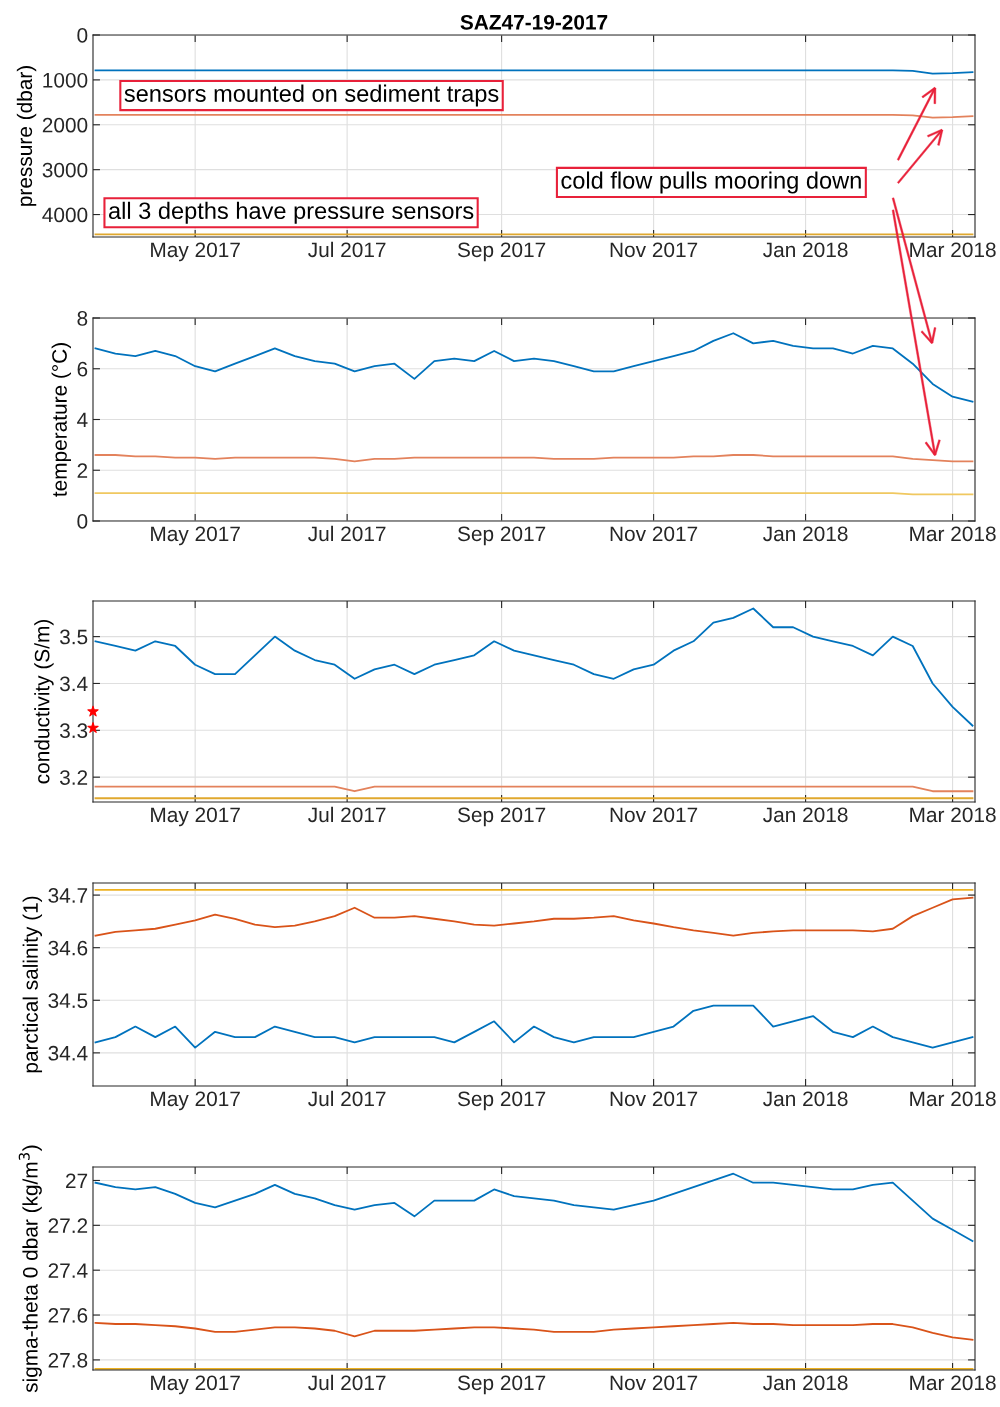 The image size is (1000, 1407). I want to click on y-tick-label: 27.4, so click(68, 1270).